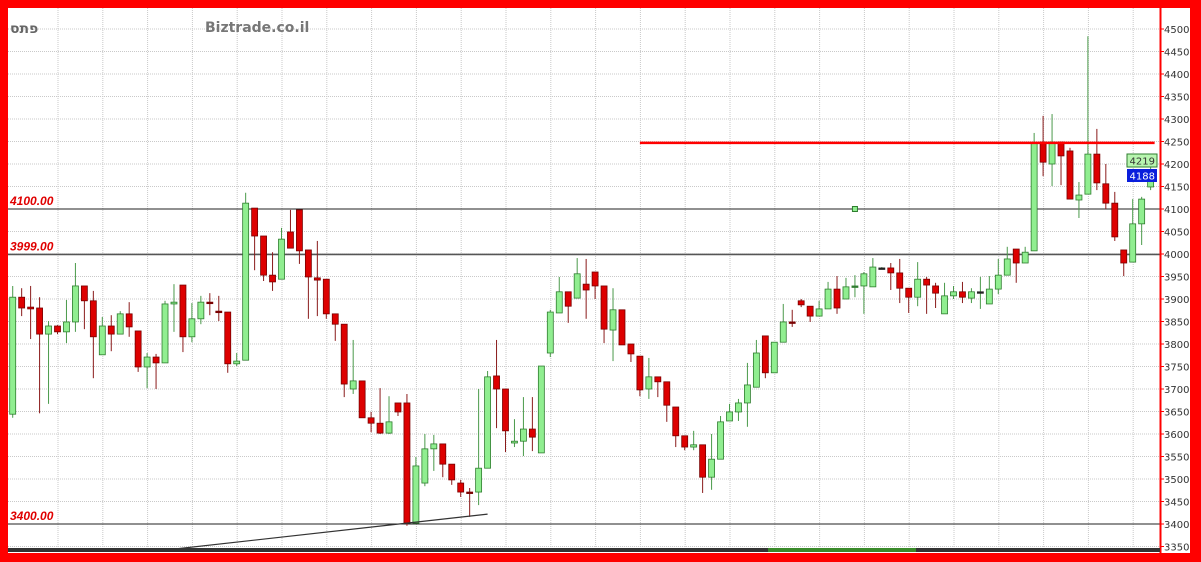 The width and height of the screenshot is (1201, 562). What do you see at coordinates (1176, 503) in the screenshot?
I see `y-tick-label: 3450` at bounding box center [1176, 503].